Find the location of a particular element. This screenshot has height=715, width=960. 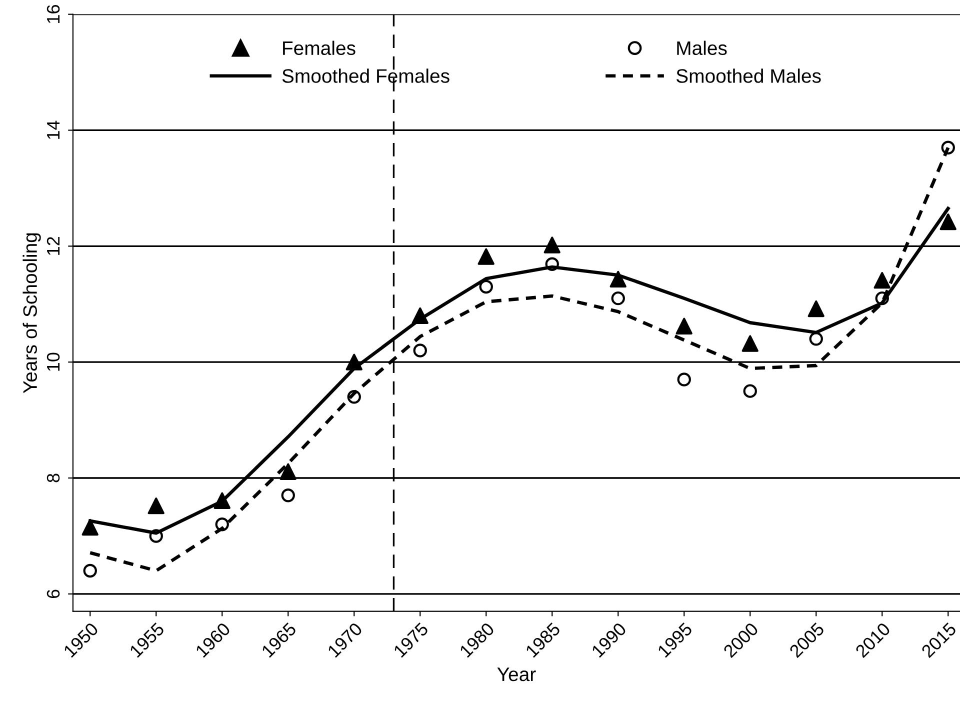

y-tick-label: 14 is located at coordinates (53, 129).